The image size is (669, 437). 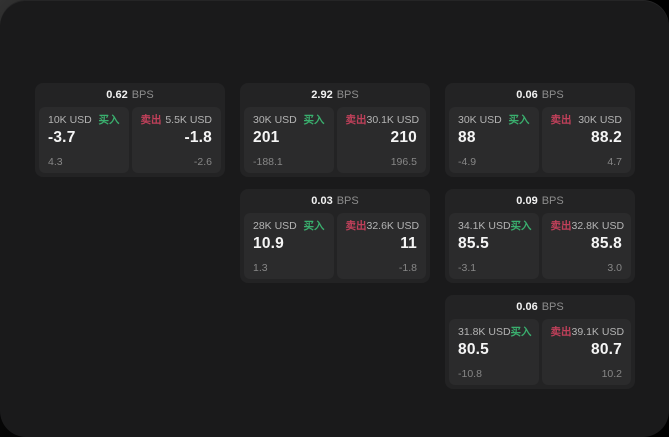 I want to click on buy-sub-value: 1.3, so click(x=260, y=267).